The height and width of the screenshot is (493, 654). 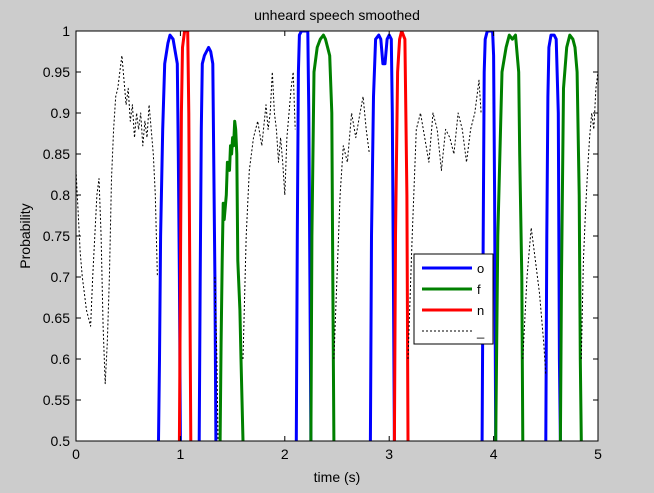 What do you see at coordinates (337, 477) in the screenshot?
I see `x-axis-label: time (s)` at bounding box center [337, 477].